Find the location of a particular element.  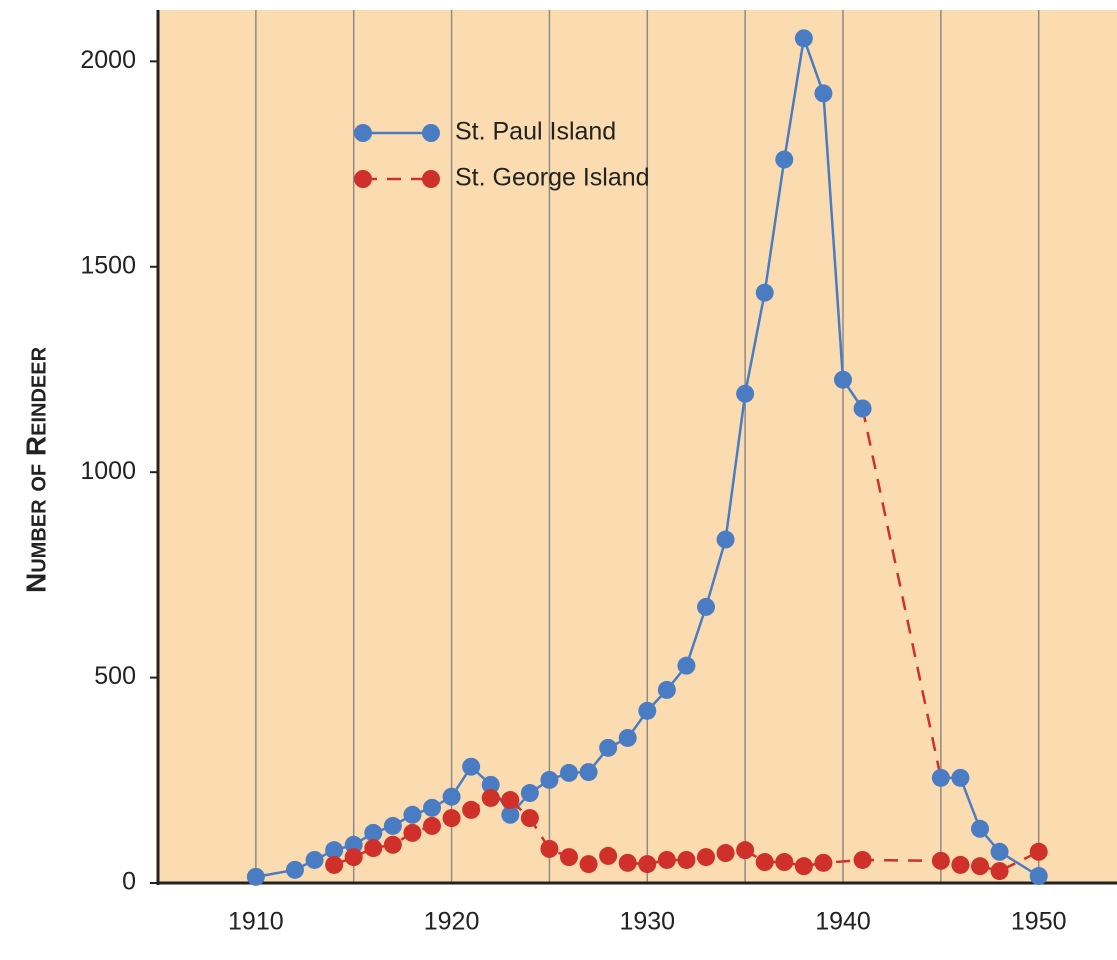

x-tick-label: 1930 is located at coordinates (647, 922).